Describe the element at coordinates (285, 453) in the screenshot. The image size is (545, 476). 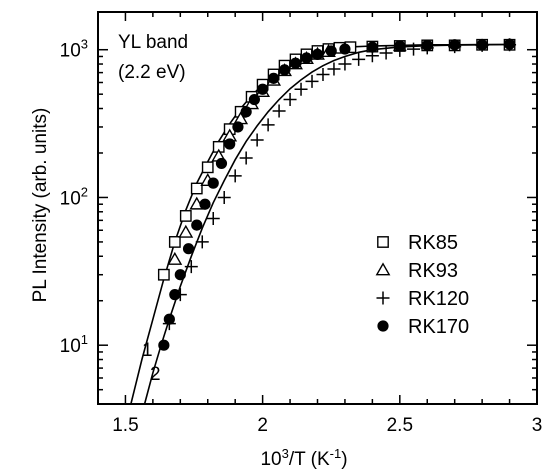
I see `x-axis-title-exp: 3` at that location.